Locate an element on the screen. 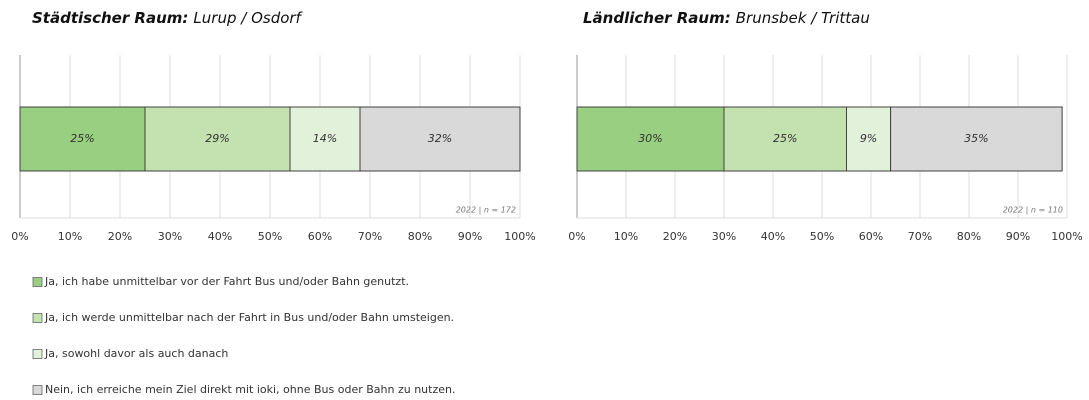 This screenshot has height=400, width=1089. chart-title: Städtischer Raum: Lurup / Osdorf is located at coordinates (168, 18).